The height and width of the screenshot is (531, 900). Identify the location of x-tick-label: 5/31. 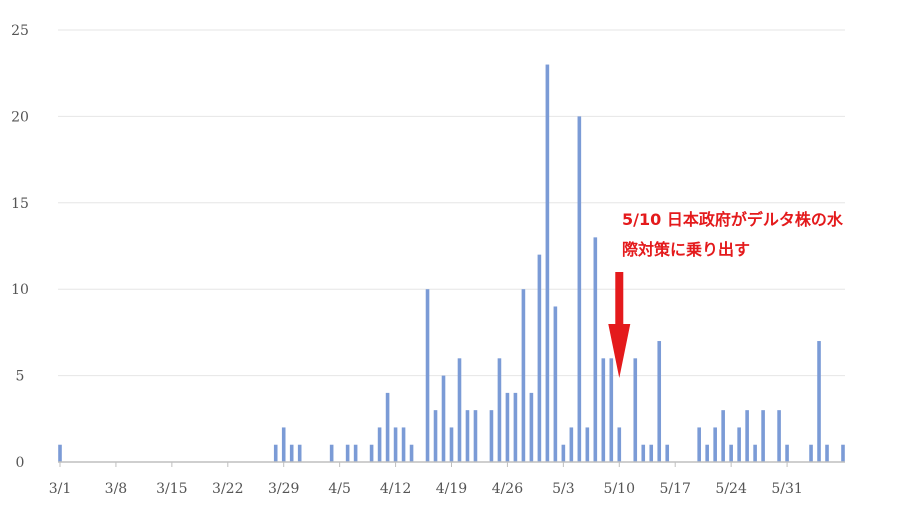
(786, 489).